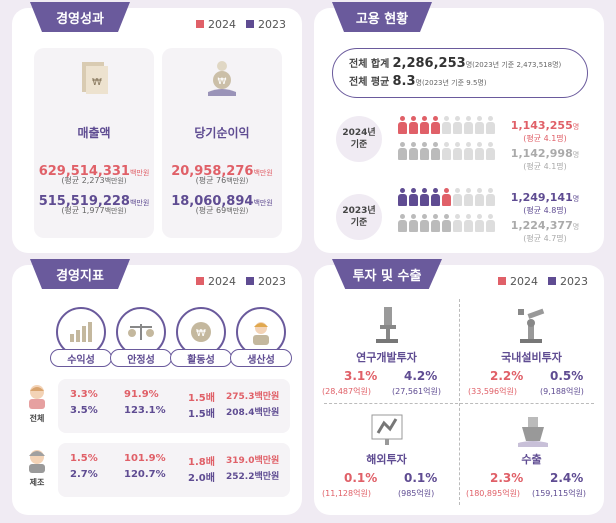 This screenshot has width=616, height=523. What do you see at coordinates (145, 458) in the screenshot?
I see `mfg-2024-stability: 101.9%` at bounding box center [145, 458].